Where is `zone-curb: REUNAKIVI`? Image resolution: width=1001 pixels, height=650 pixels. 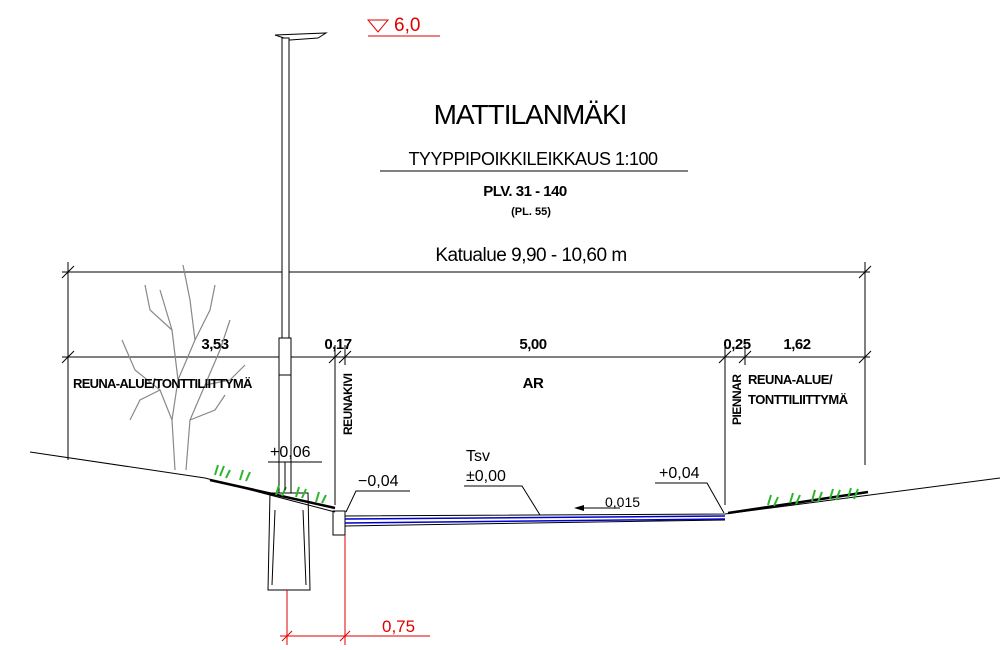 zone-curb: REUNAKIVI is located at coordinates (348, 404).